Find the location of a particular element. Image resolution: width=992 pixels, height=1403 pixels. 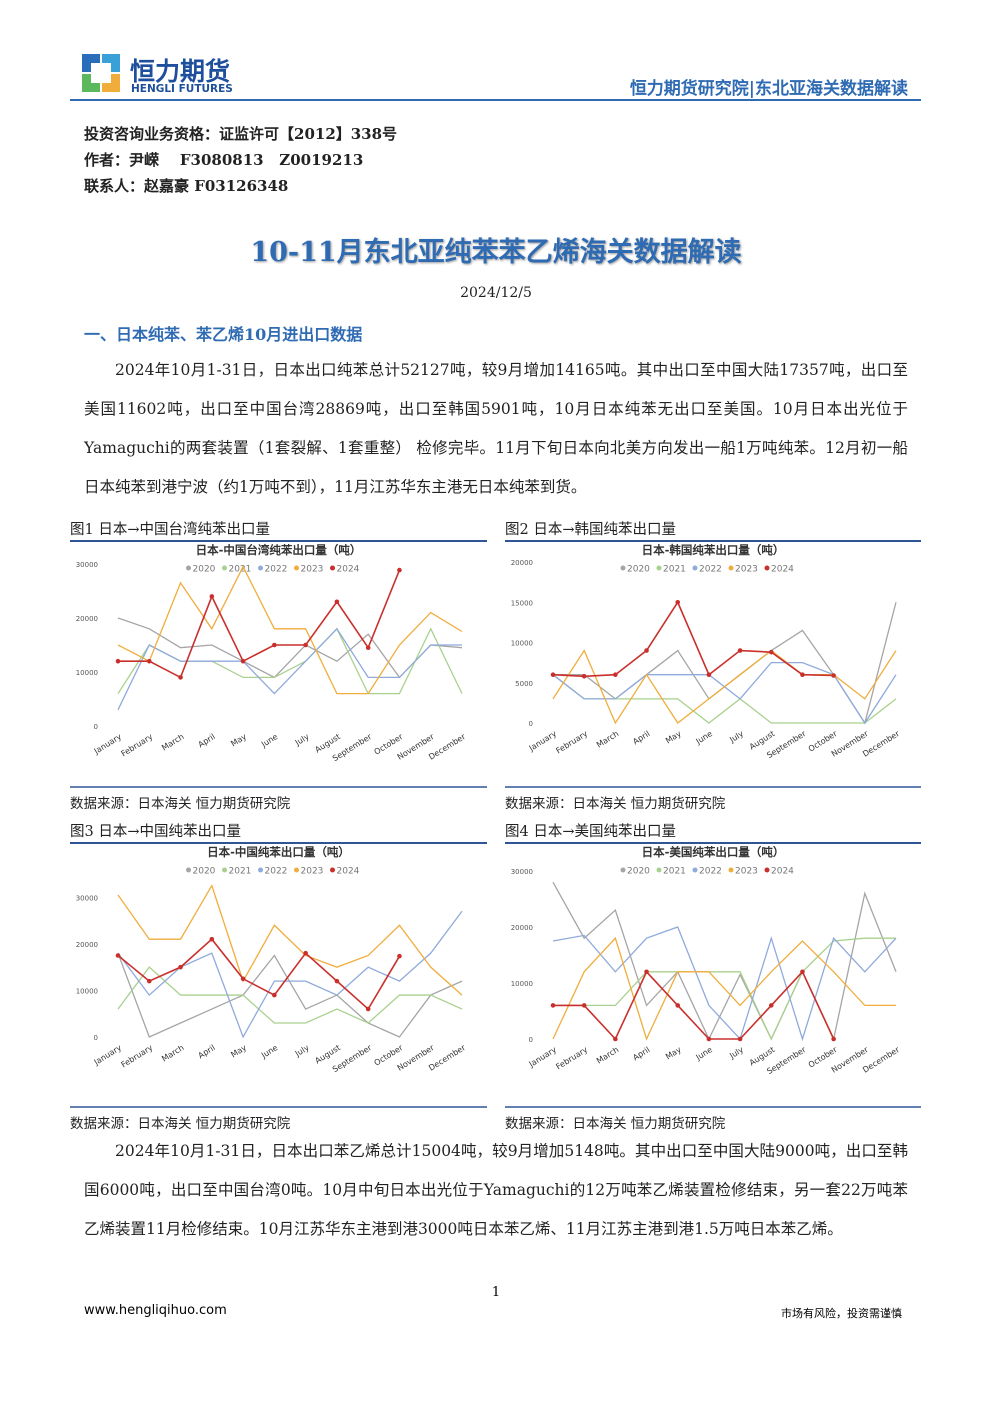

info-line: 投资咨询业务资格：证监许可【2012】338号 is located at coordinates (241, 134).